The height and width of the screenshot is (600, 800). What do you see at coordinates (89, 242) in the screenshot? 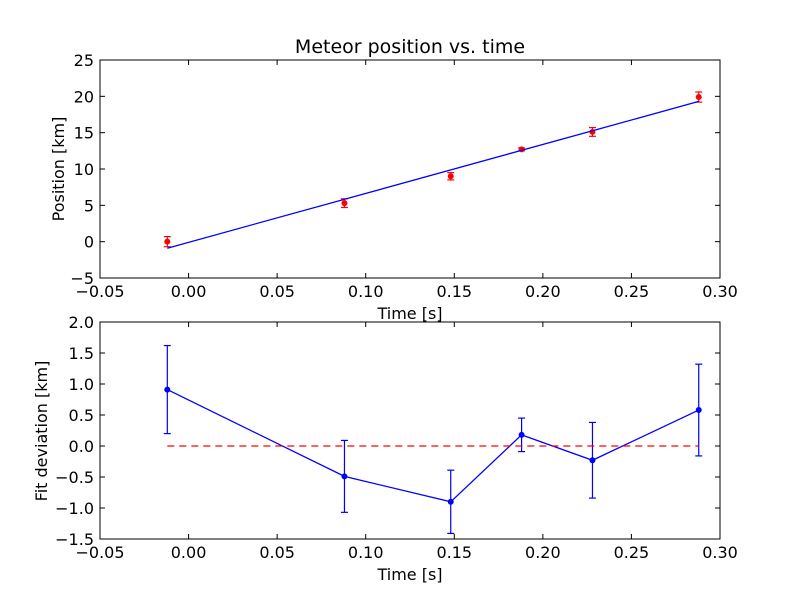
I see `y-tick-label: 0` at bounding box center [89, 242].